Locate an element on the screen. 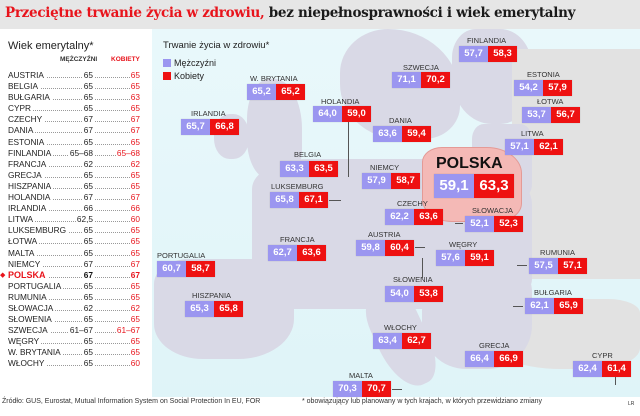 This screenshot has height=416, width=640. leader-line-bulgaria is located at coordinates (518, 306).